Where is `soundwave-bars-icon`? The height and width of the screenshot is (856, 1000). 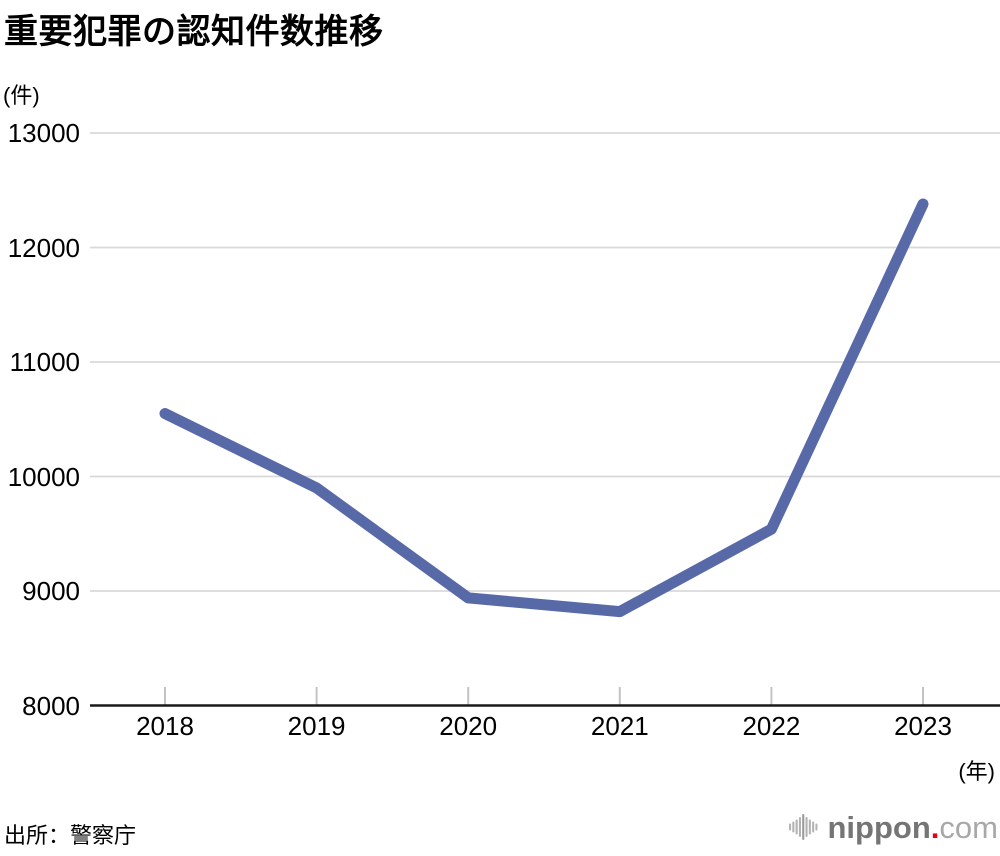 soundwave-bars-icon is located at coordinates (802, 827).